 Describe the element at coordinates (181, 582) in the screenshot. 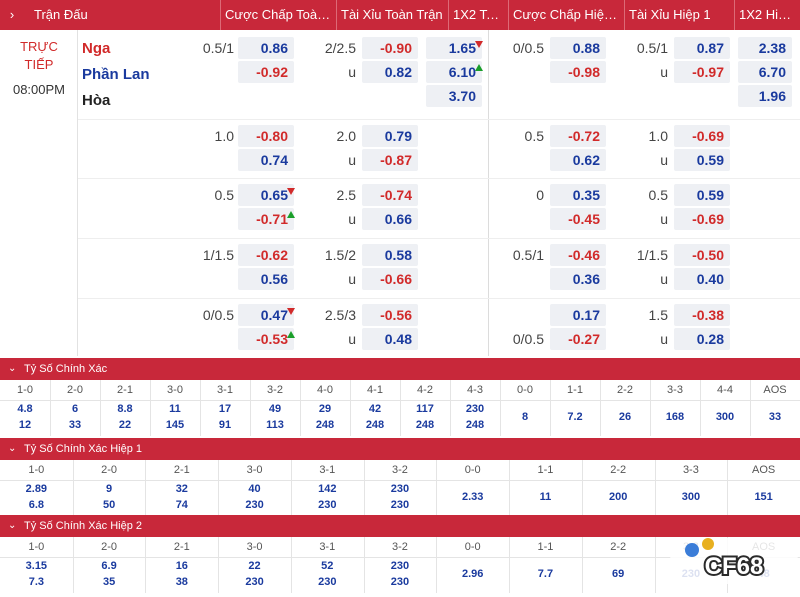

I see `score-odds: 38` at that location.